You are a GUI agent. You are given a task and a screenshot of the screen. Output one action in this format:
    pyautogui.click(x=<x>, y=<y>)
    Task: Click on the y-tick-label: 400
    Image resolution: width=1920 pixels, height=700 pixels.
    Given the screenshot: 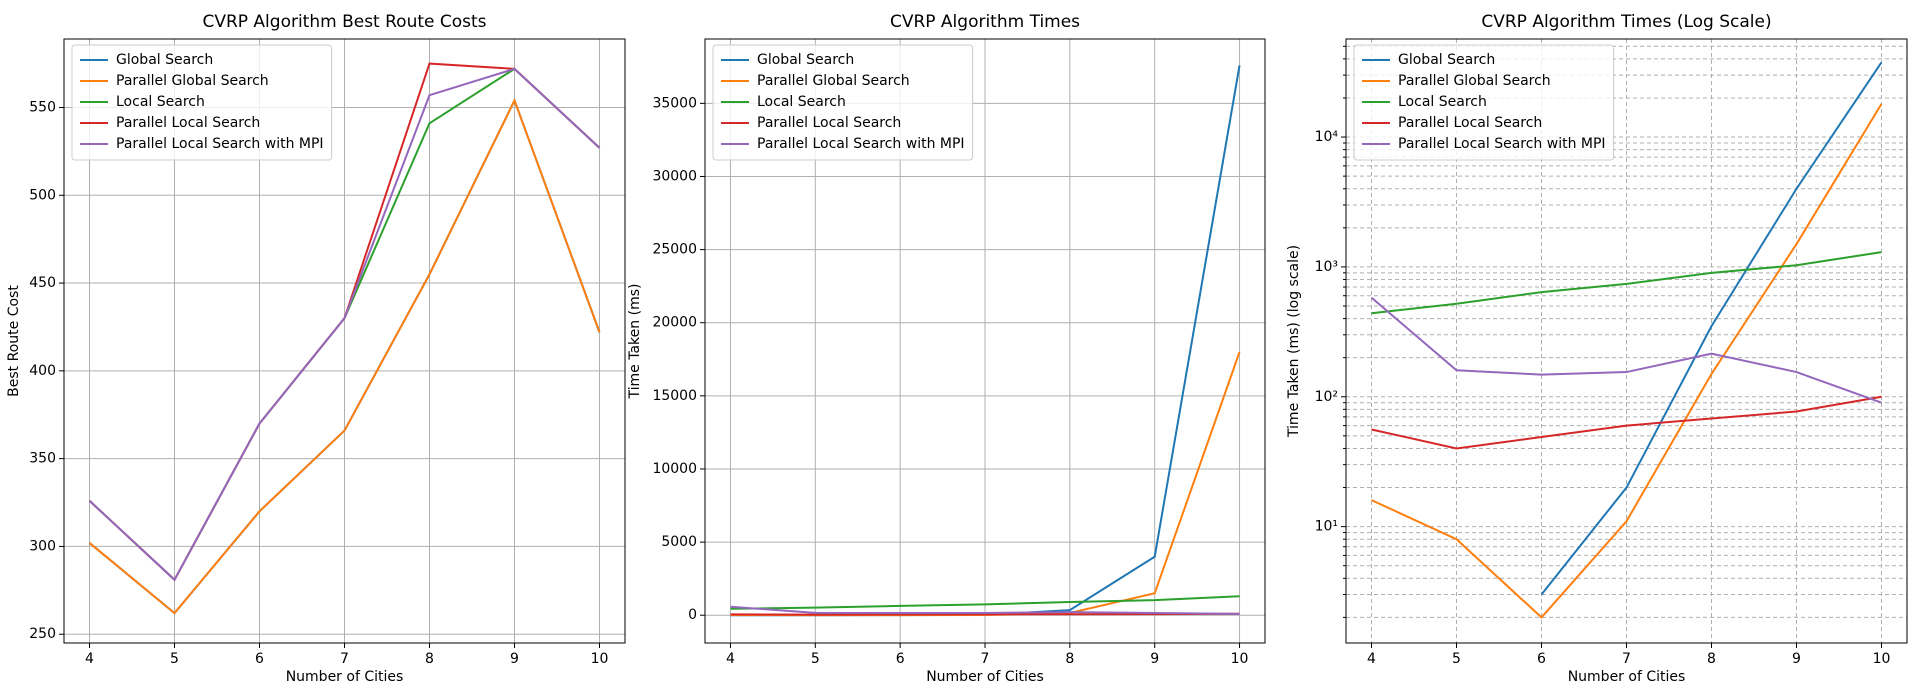 What is the action you would take?
    pyautogui.click(x=42, y=371)
    